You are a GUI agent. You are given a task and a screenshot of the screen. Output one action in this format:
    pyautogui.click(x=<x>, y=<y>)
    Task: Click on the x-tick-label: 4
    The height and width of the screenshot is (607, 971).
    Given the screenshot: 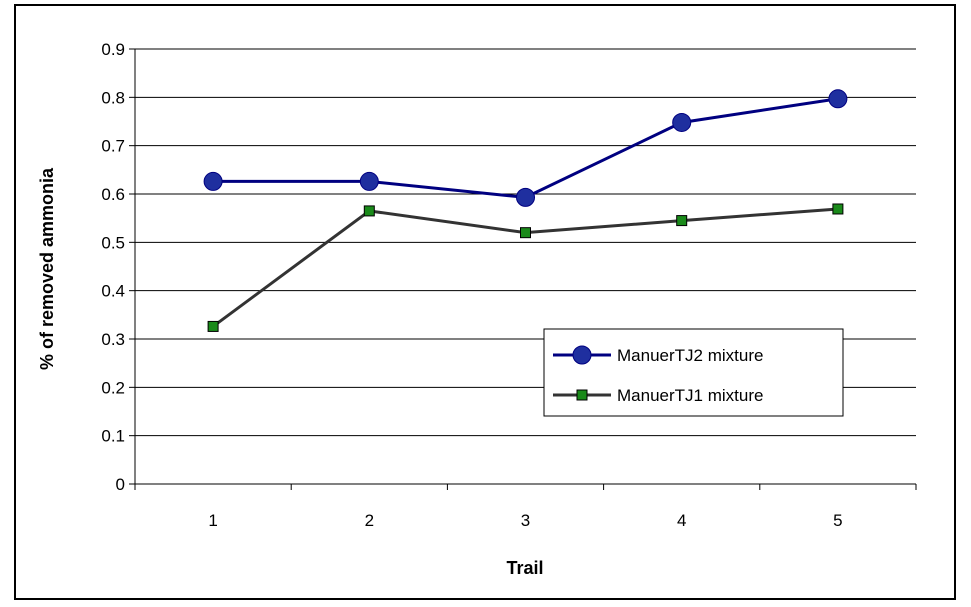 What is the action you would take?
    pyautogui.click(x=681, y=520)
    